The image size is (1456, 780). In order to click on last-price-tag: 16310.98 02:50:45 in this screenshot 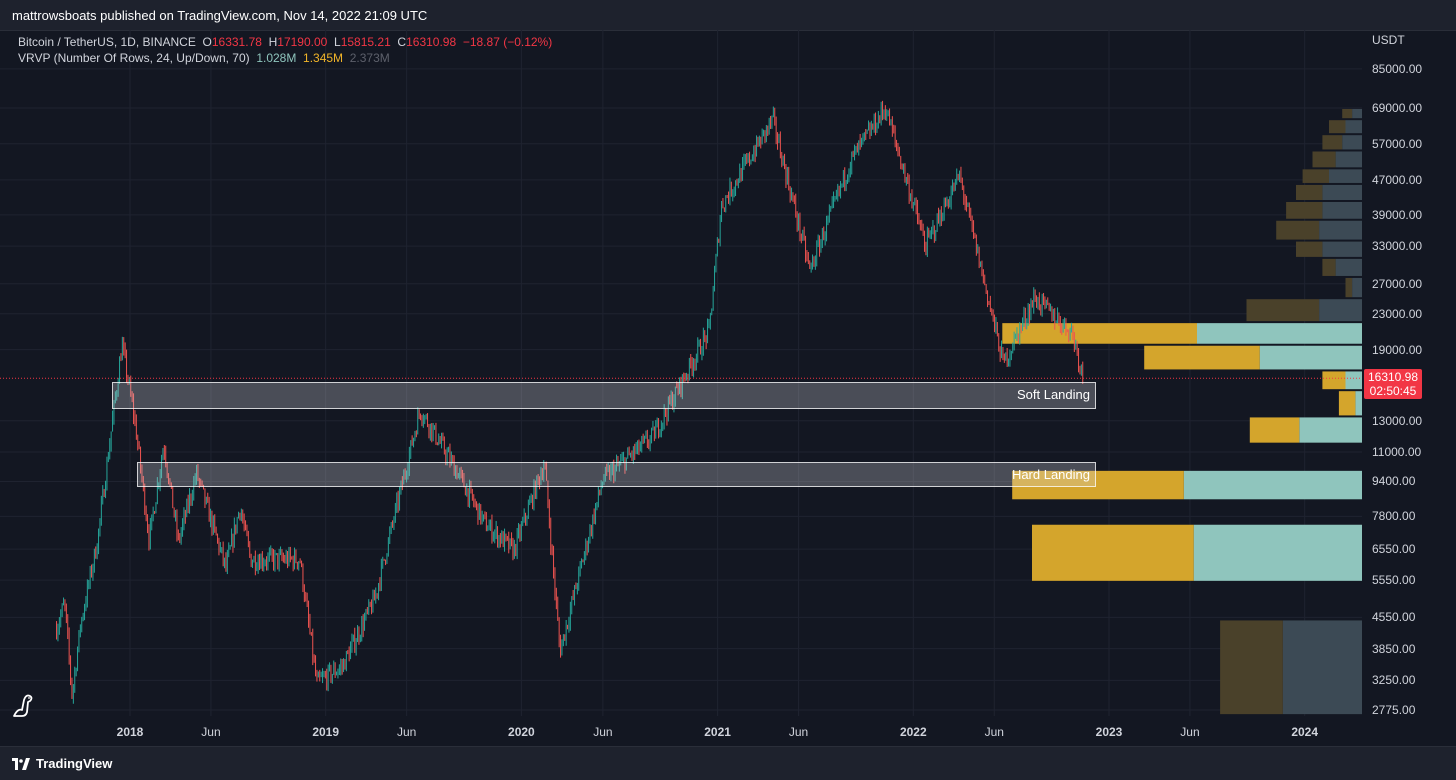, I will do `click(1393, 384)`.